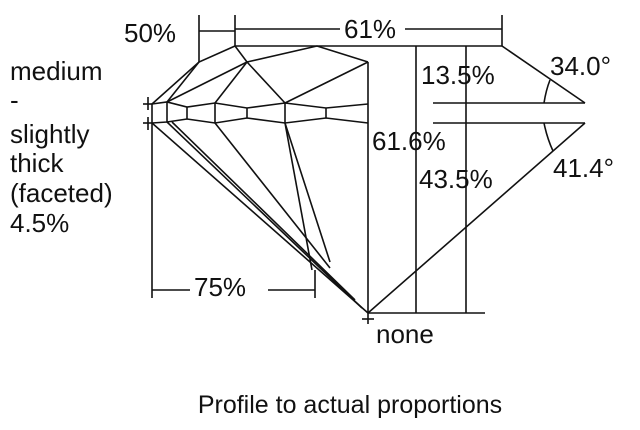  Describe the element at coordinates (350, 405) in the screenshot. I see `diagram-caption: Profile to actual proportions` at that location.